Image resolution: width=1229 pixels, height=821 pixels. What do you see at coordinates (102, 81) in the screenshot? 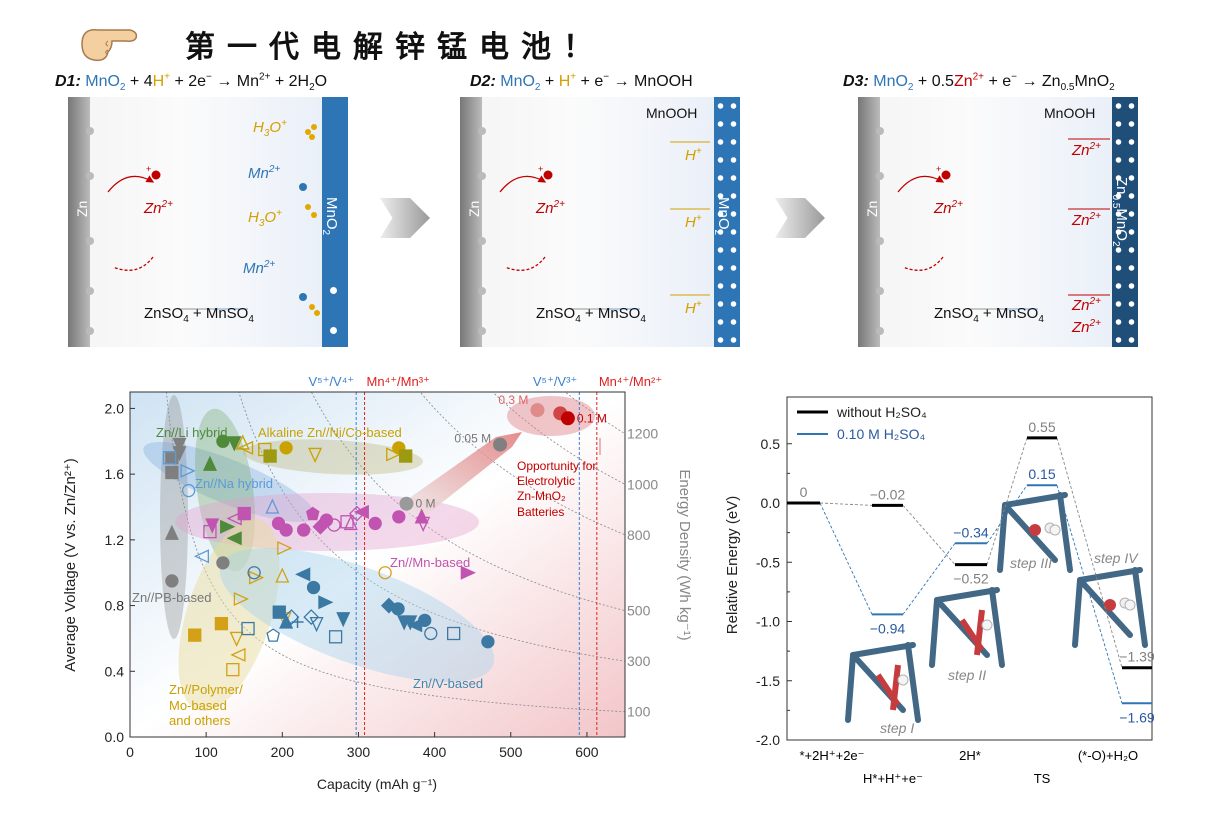
I see `text-segment: MnO` at bounding box center [102, 81].